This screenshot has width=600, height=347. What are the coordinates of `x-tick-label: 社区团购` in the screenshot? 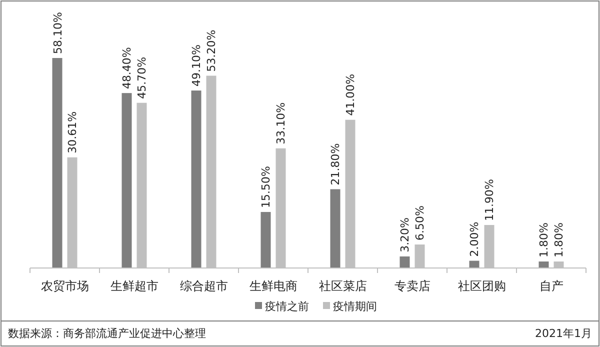 It's located at (482, 286).